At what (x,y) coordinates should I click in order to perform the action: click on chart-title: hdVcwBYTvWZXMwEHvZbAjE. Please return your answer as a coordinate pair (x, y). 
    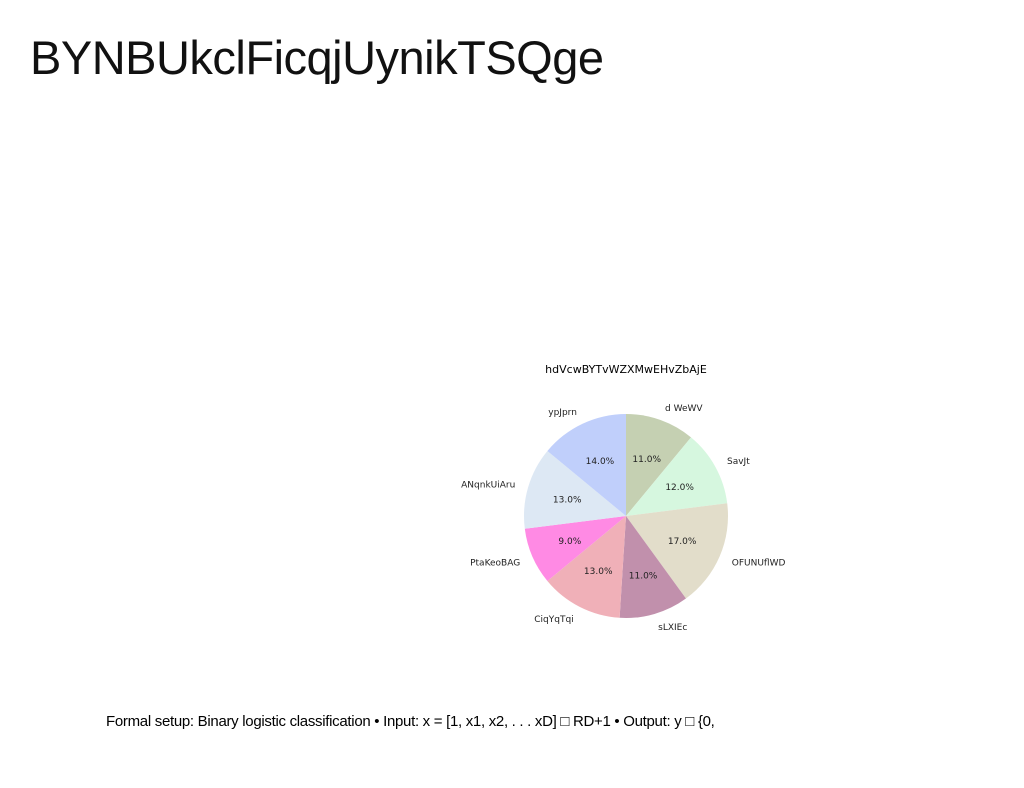
    Looking at the image, I should click on (626, 369).